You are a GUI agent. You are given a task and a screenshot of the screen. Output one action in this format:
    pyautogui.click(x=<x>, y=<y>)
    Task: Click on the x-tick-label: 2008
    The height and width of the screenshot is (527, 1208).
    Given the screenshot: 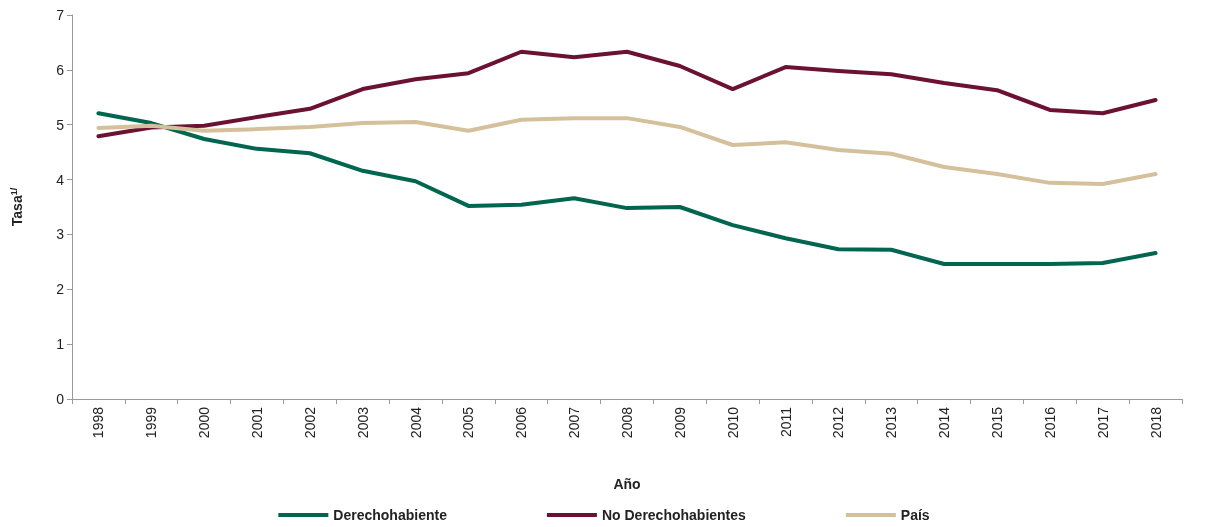 What is the action you would take?
    pyautogui.click(x=627, y=422)
    